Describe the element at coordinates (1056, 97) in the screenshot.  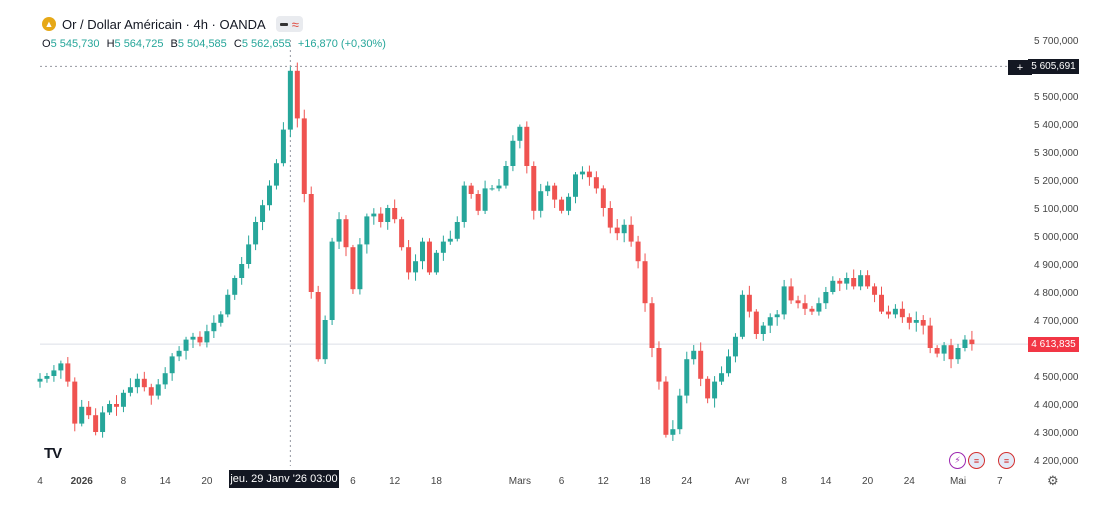
I see `price-tick-label: 5 500,000` at that location.